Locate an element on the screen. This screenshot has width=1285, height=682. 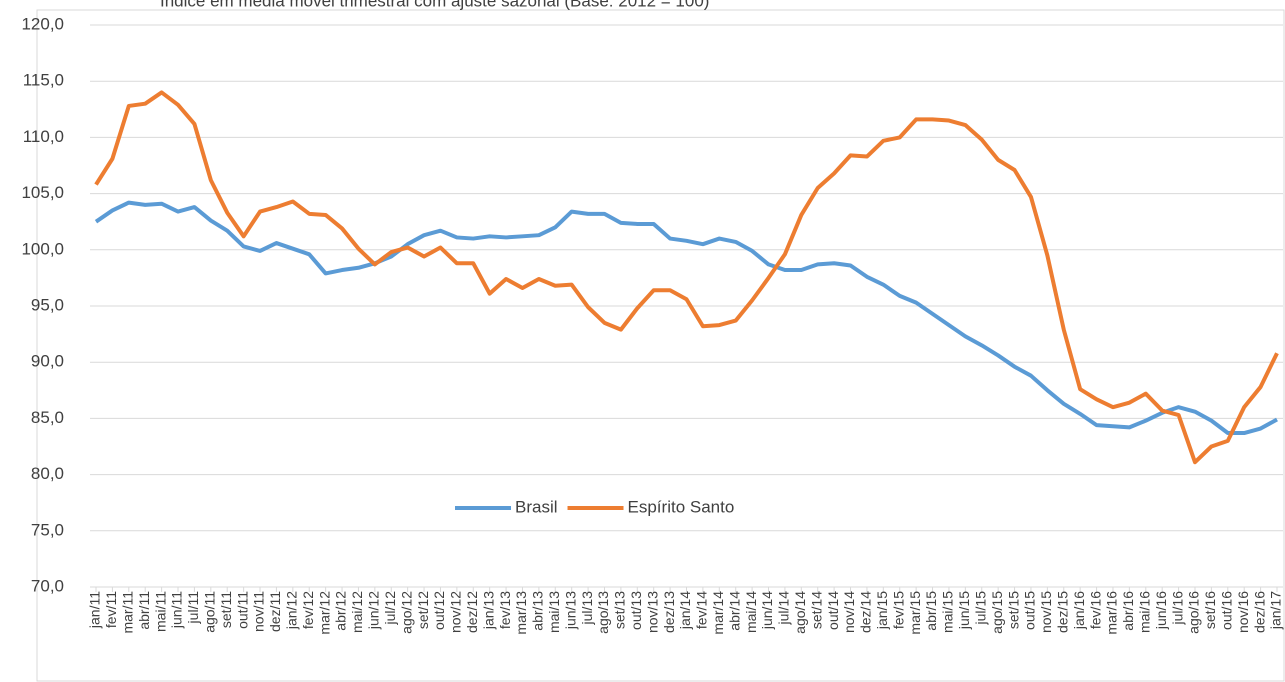
x-tick-label: jun/15 is located at coordinates (964, 610).